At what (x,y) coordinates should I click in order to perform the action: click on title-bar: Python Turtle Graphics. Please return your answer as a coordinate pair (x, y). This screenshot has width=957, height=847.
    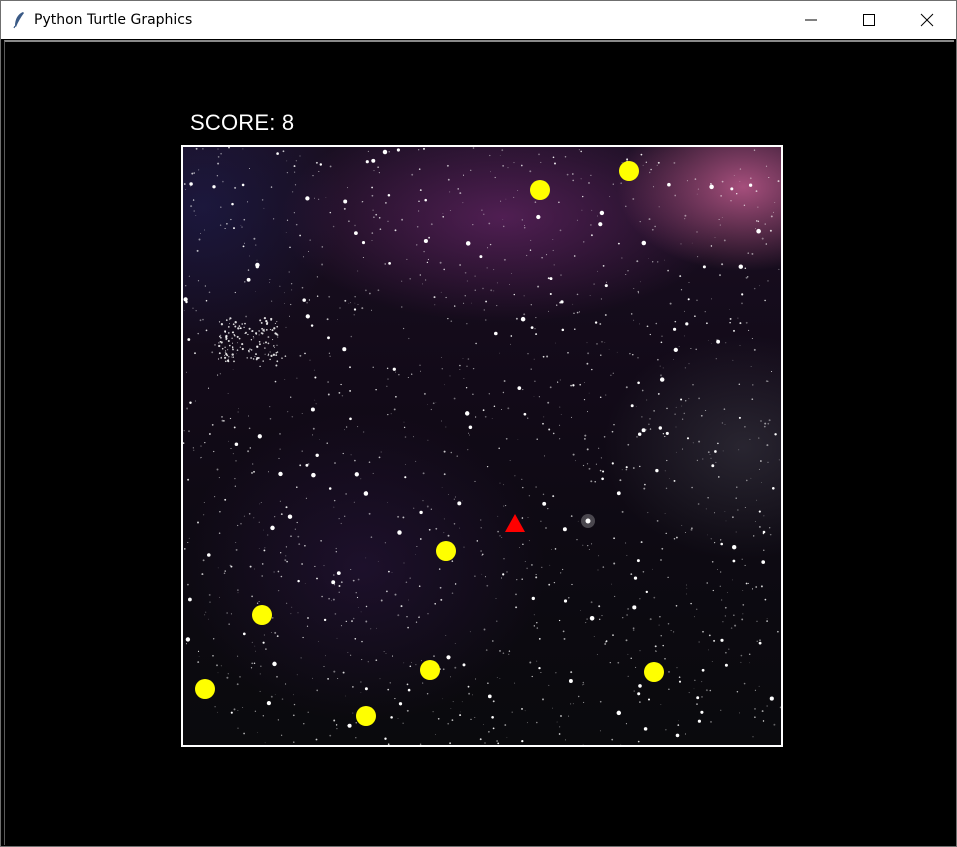
    Looking at the image, I should click on (478, 20).